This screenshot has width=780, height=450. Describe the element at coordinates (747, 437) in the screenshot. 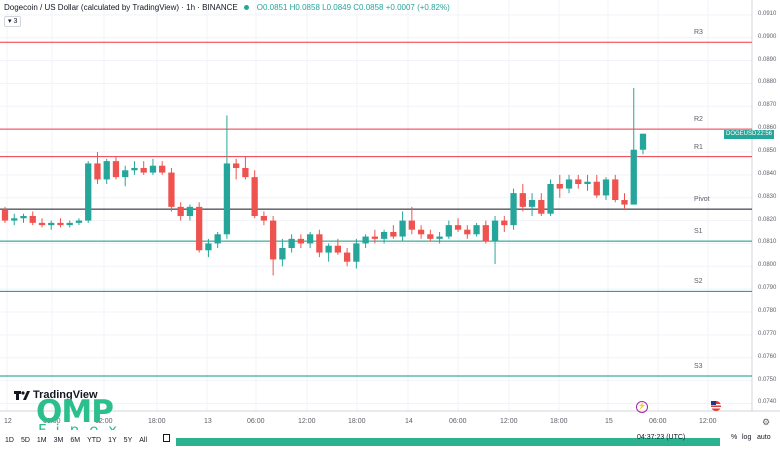

I see `log-scale-toggle: log` at that location.